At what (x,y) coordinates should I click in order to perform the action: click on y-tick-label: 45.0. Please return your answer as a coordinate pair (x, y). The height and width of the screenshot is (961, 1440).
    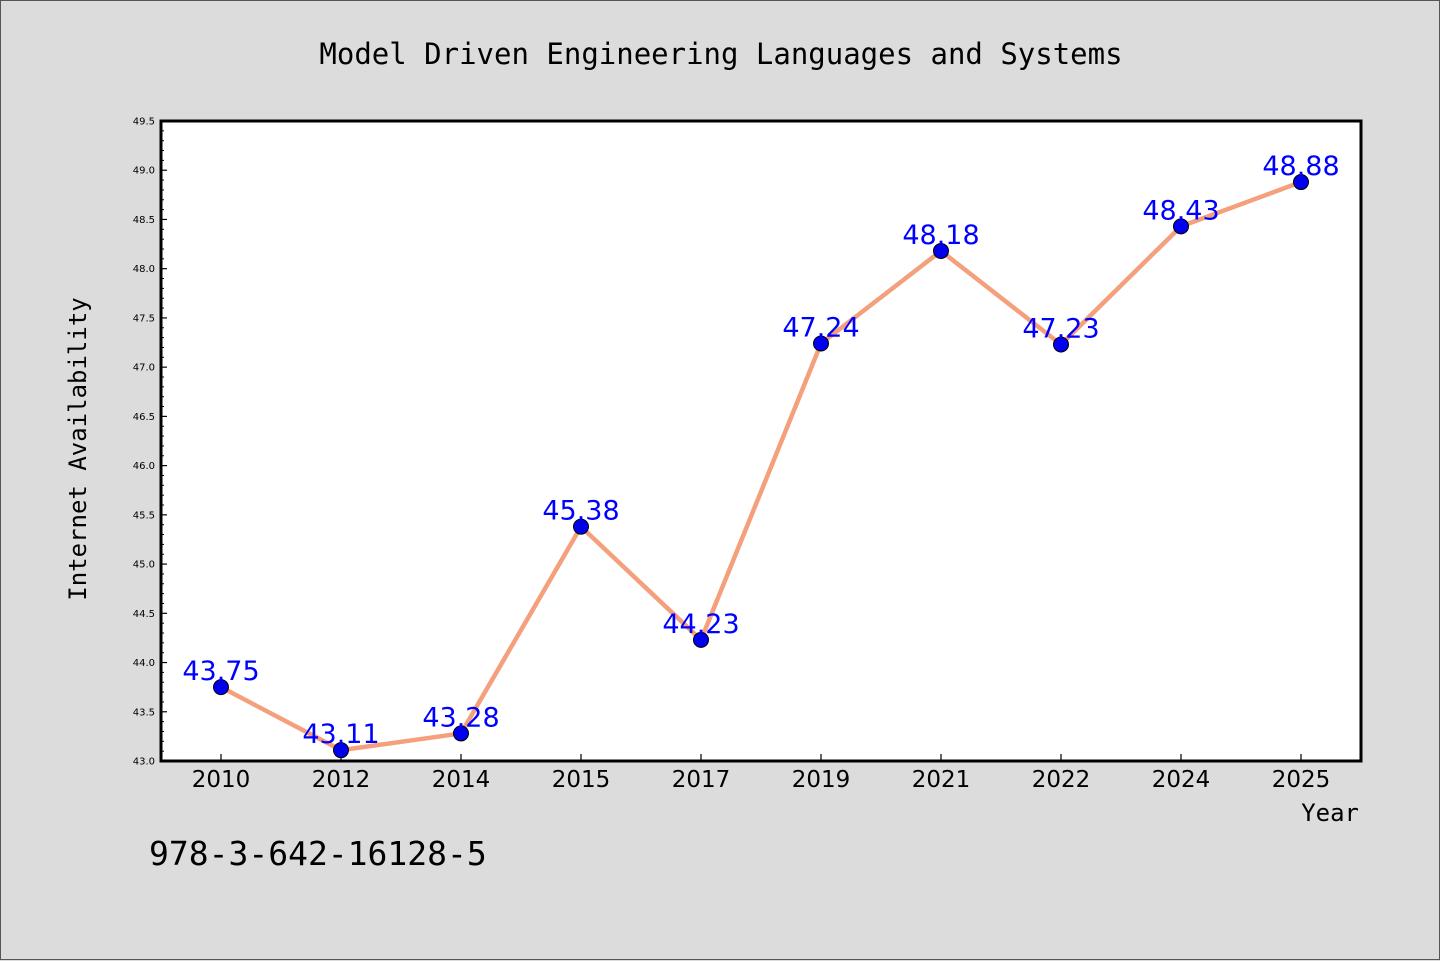
    Looking at the image, I should click on (144, 565).